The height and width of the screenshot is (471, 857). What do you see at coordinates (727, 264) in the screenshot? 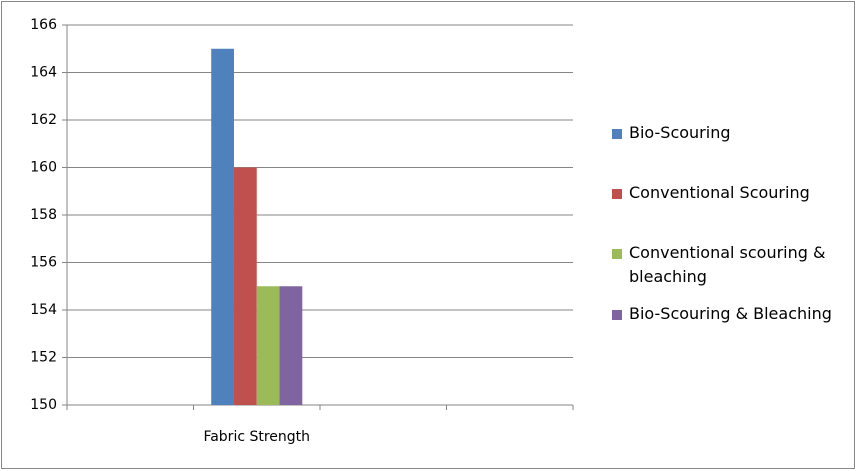
I see `legend-label: Conventional scouring & bleaching` at bounding box center [727, 264].